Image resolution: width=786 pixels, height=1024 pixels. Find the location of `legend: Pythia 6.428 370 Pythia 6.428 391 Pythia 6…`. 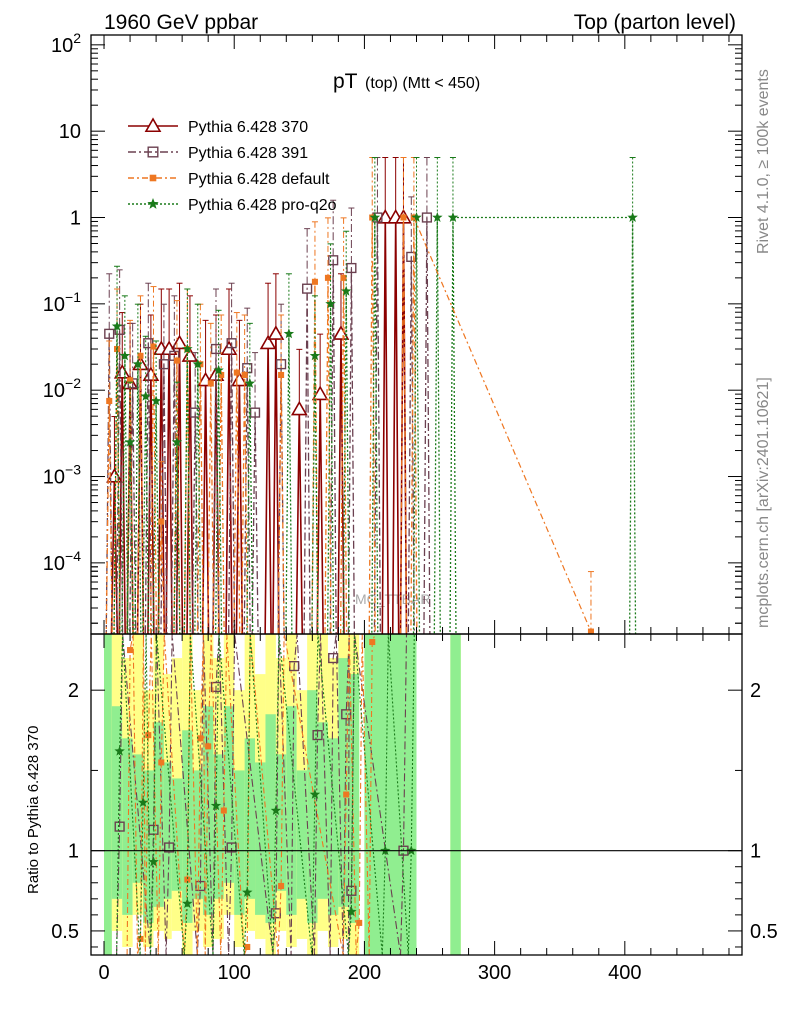

legend: Pythia 6.428 370 Pythia 6.428 391 Pythia 6… is located at coordinates (232, 165).